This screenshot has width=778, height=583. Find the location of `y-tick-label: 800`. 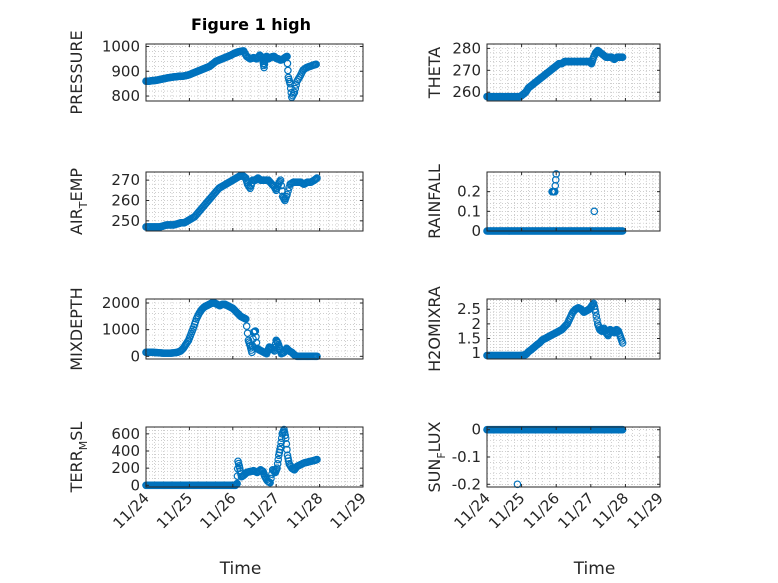

y-tick-label: 800 is located at coordinates (125, 96).